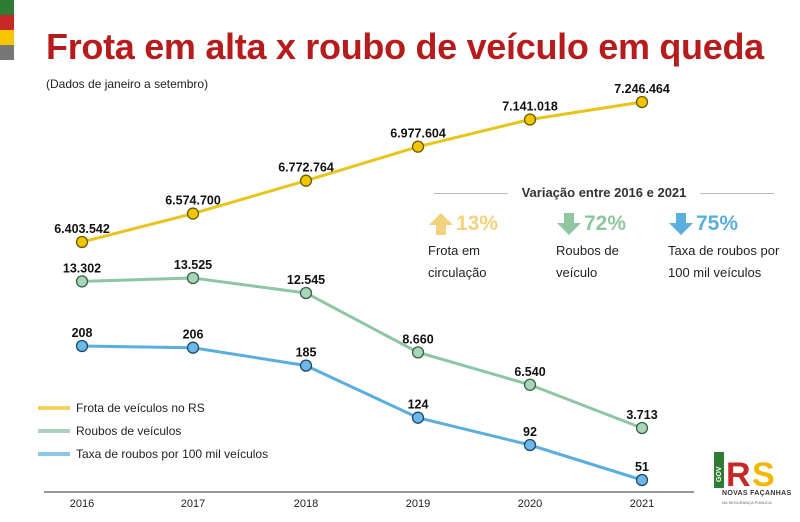 The image size is (800, 522). I want to click on legend-item-frota: Frota de veículos no RS, so click(153, 407).